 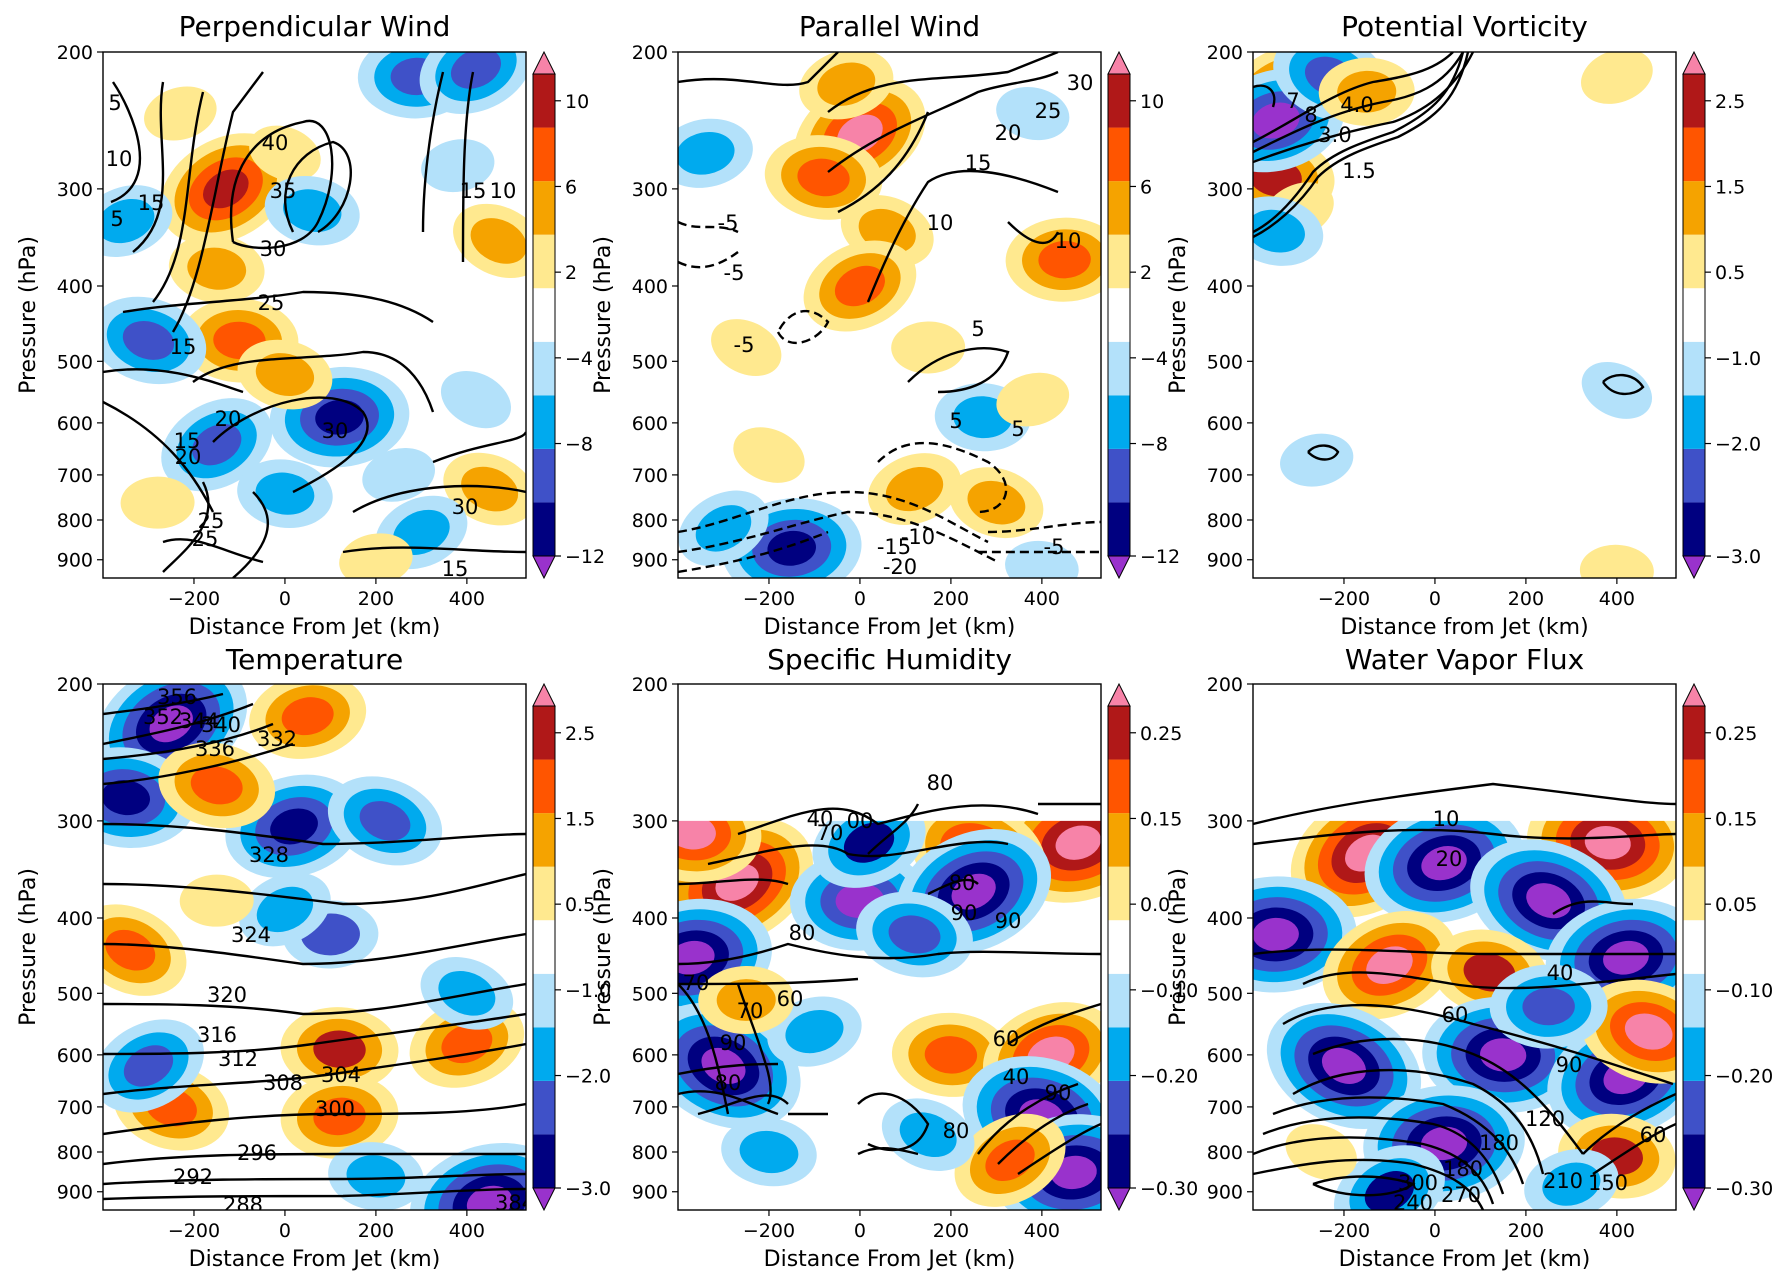 I want to click on contour-label: 356, so click(x=177, y=697).